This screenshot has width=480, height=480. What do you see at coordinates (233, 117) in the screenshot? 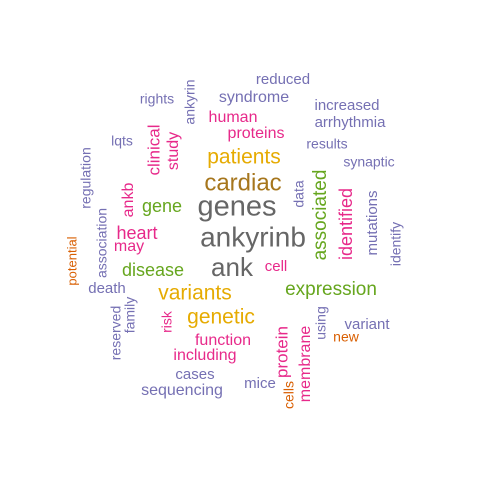
I see `word-human: human` at bounding box center [233, 117].